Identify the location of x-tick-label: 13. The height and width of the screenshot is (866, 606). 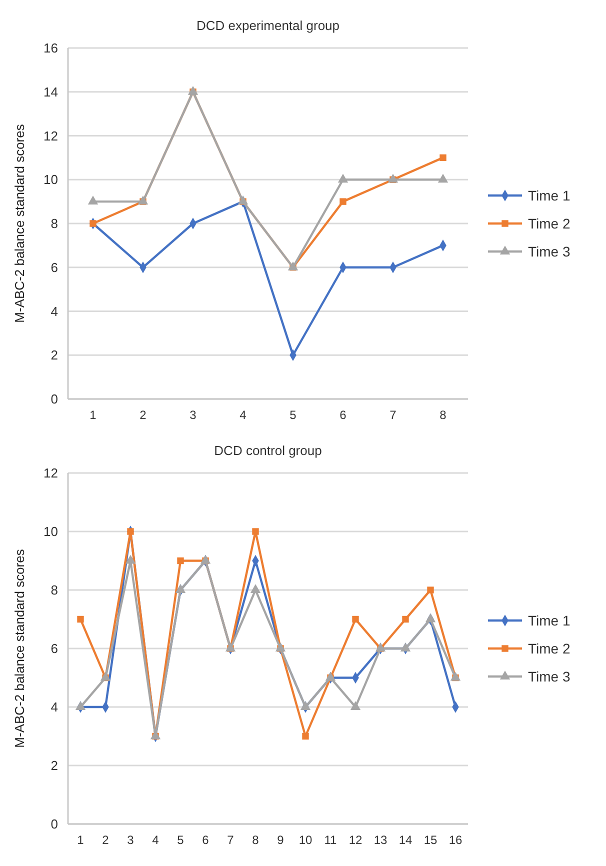
(381, 840).